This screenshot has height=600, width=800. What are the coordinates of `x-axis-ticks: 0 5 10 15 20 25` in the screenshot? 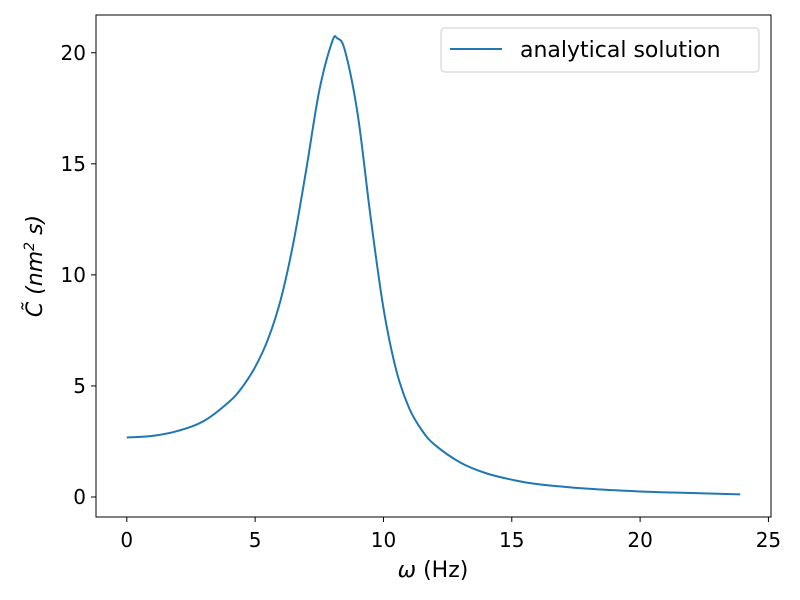 It's located at (450, 534).